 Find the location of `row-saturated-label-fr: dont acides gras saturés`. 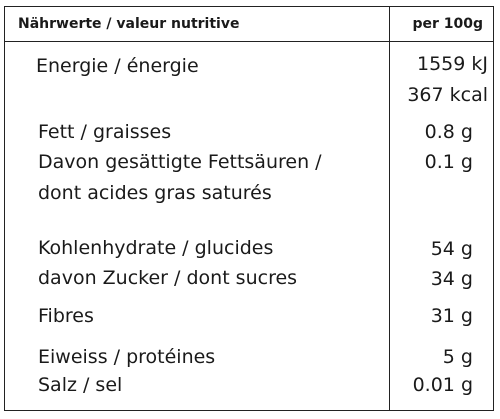

row-saturated-label-fr: dont acides gras saturés is located at coordinates (155, 193).